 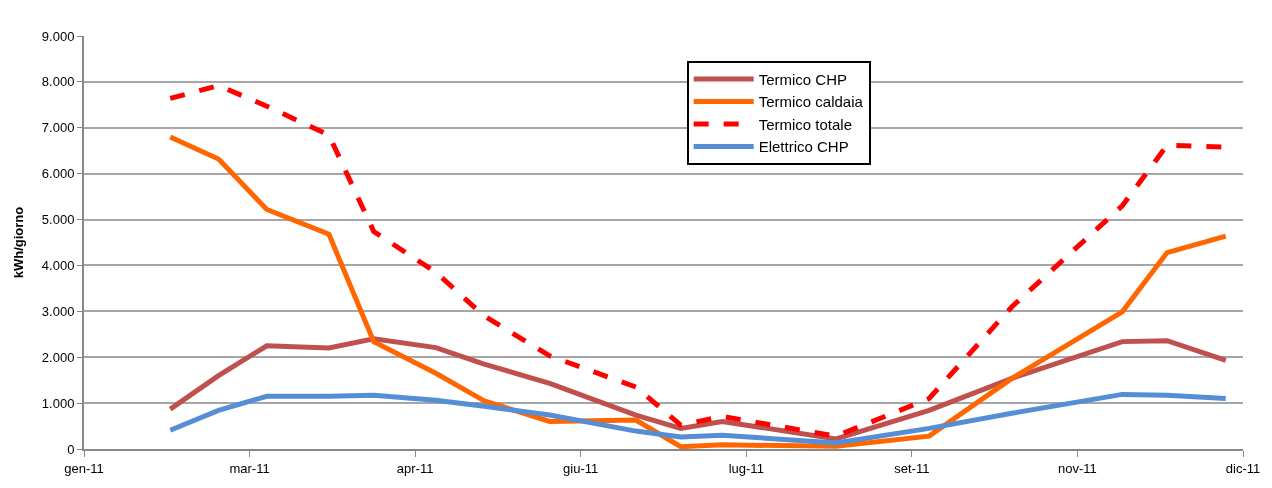 I want to click on legend-label: Elettrico CHP, so click(x=803, y=147).